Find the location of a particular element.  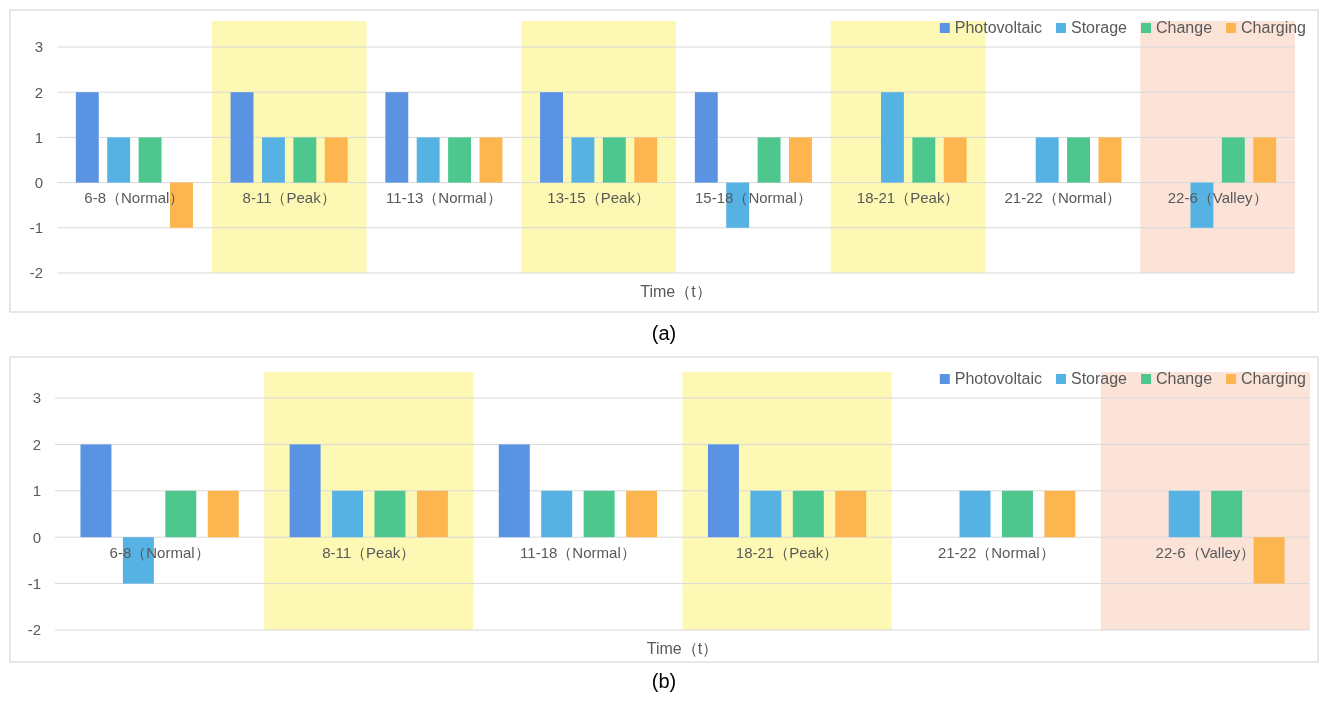

x-tick-label: 22-6（Valley） is located at coordinates (1205, 552).